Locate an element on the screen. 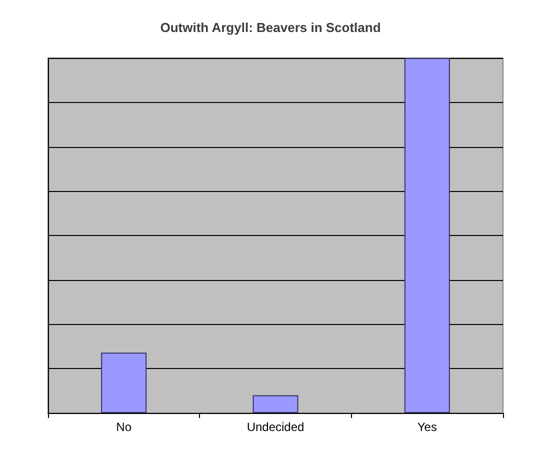 This screenshot has height=471, width=541. x-tick-label: No is located at coordinates (124, 427).